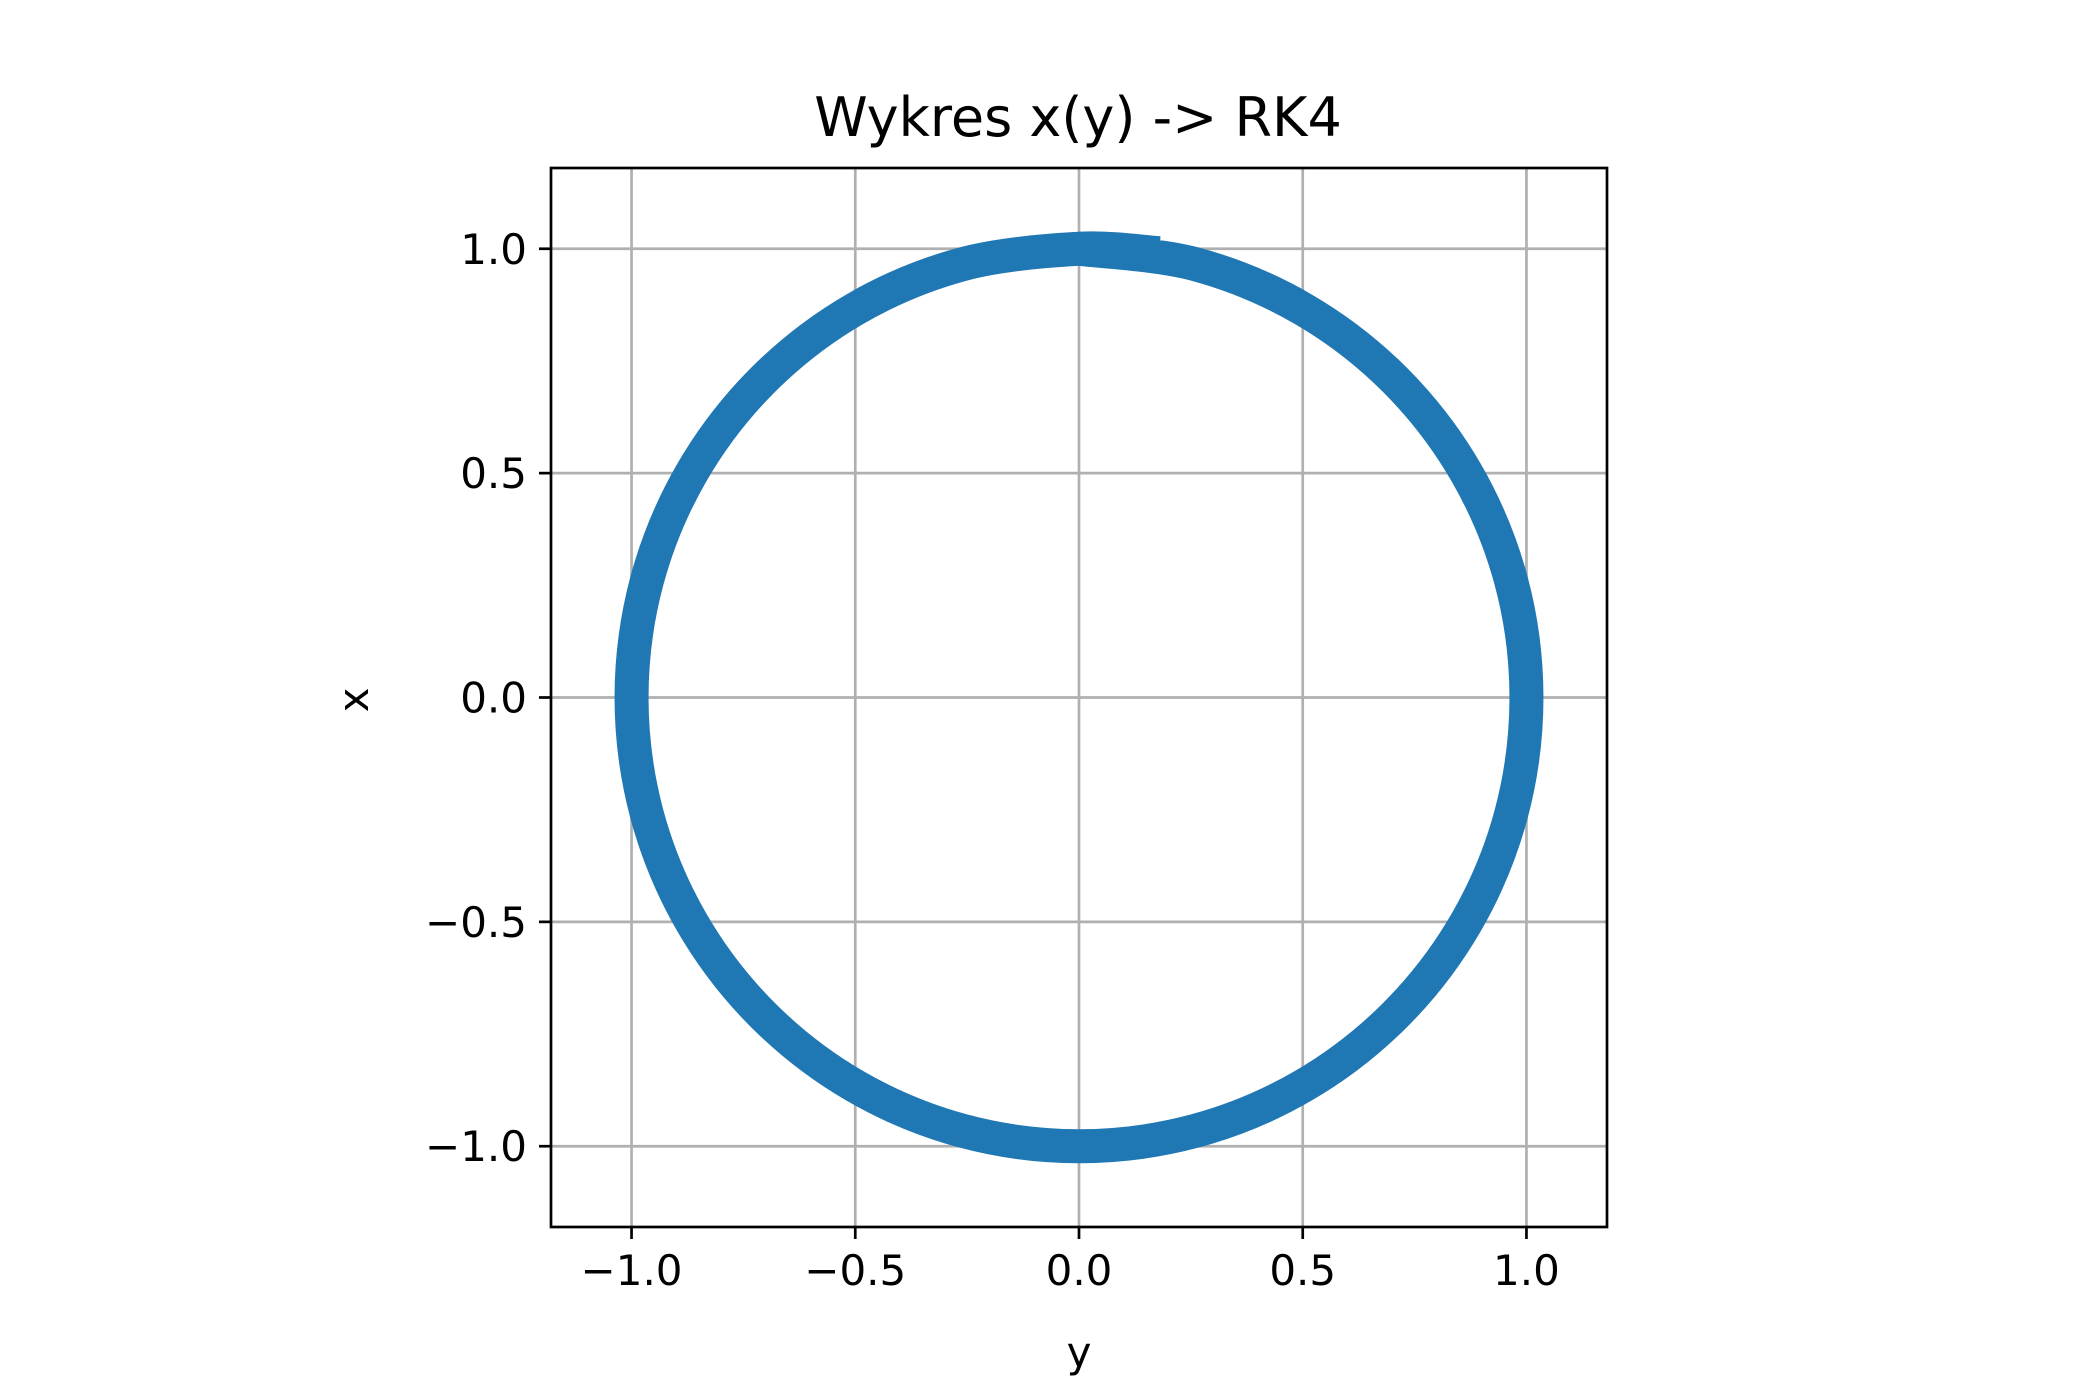 Image resolution: width=2100 pixels, height=1400 pixels. Describe the element at coordinates (1078, 117) in the screenshot. I see `chart-title: Wykres x(y) -> RK4` at that location.